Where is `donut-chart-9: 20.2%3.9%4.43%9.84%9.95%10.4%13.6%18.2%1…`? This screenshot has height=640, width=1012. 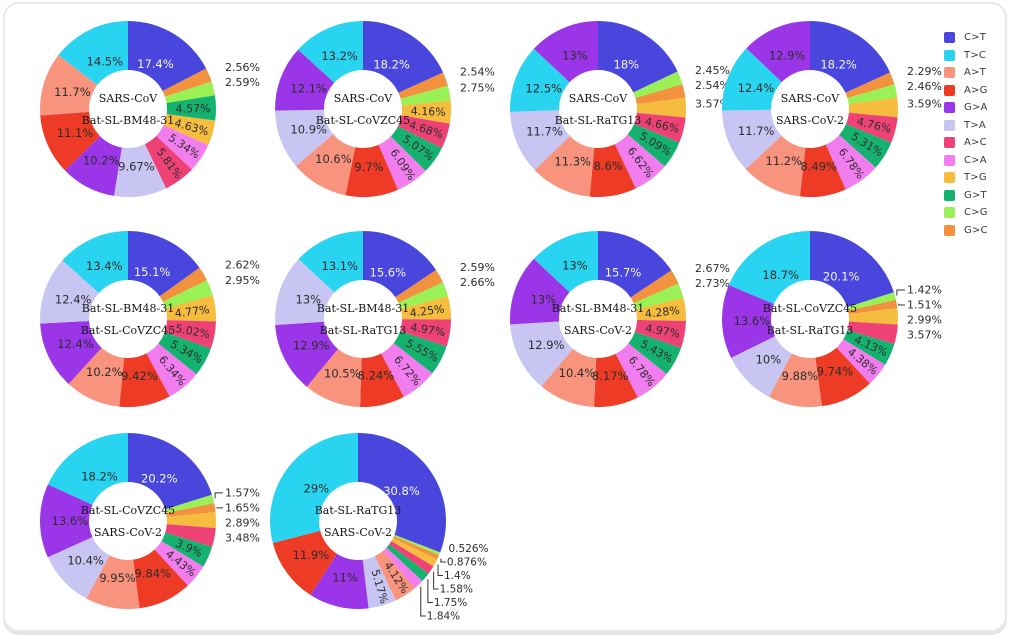
donut-chart-9: 20.2%3.9%4.43%9.84%9.95%10.4%13.6%18.2%1… is located at coordinates (150, 521).